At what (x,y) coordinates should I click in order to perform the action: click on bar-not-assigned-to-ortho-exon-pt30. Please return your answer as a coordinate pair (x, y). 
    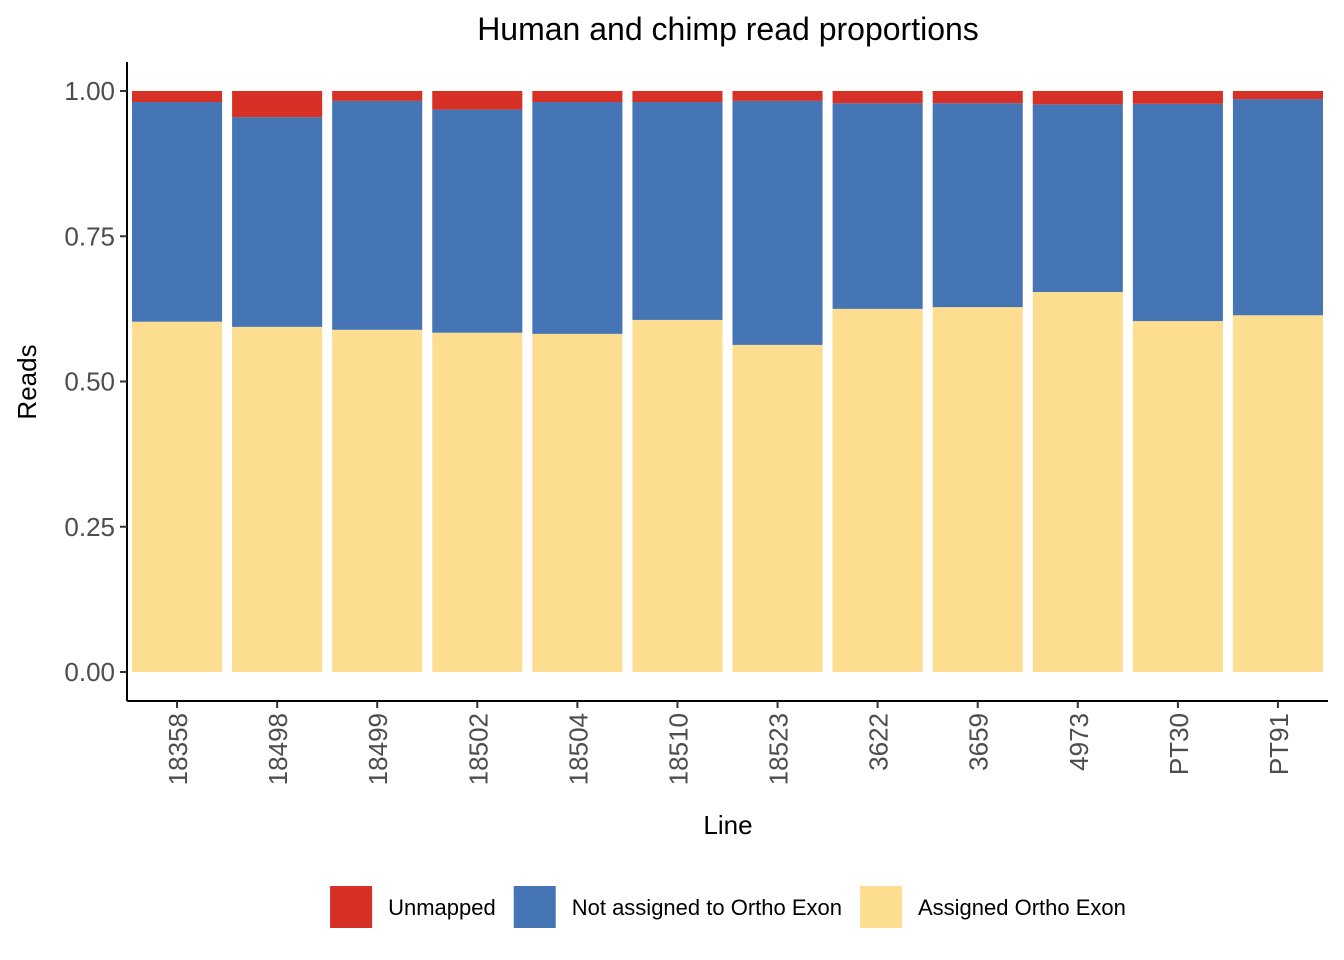
    Looking at the image, I should click on (1177, 212).